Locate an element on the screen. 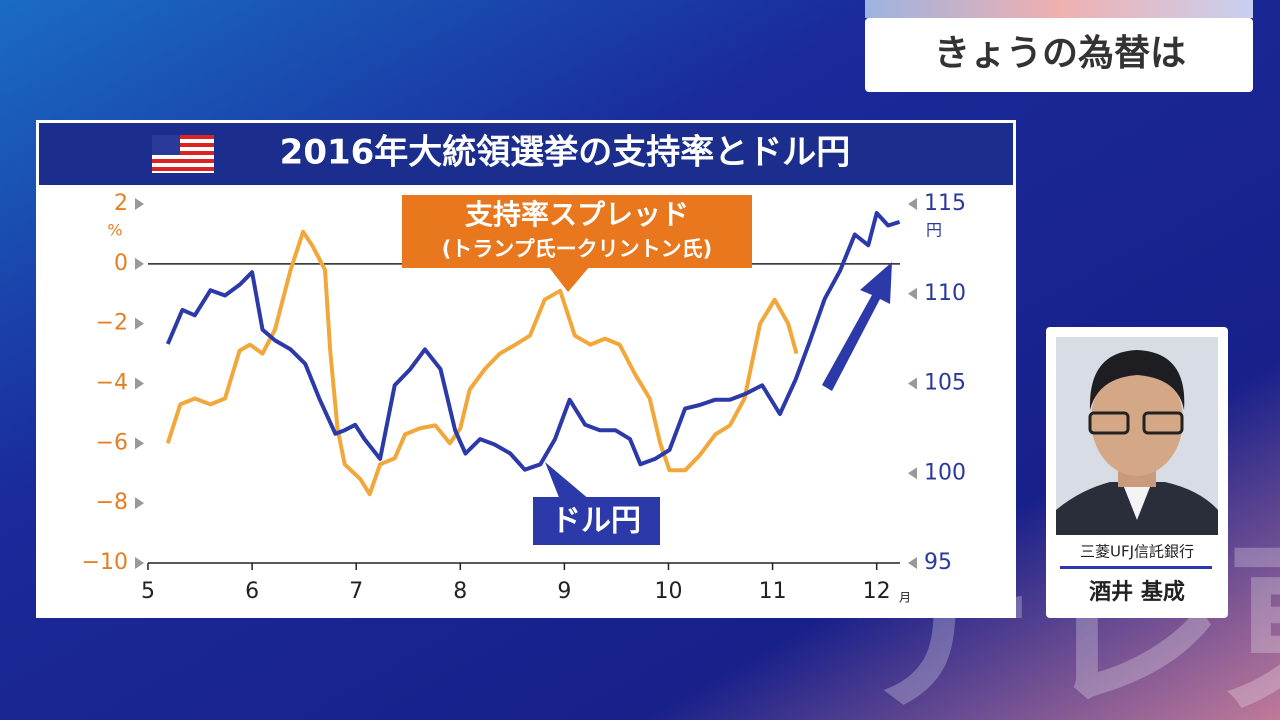  y-tick-label: −2 is located at coordinates (112, 323).